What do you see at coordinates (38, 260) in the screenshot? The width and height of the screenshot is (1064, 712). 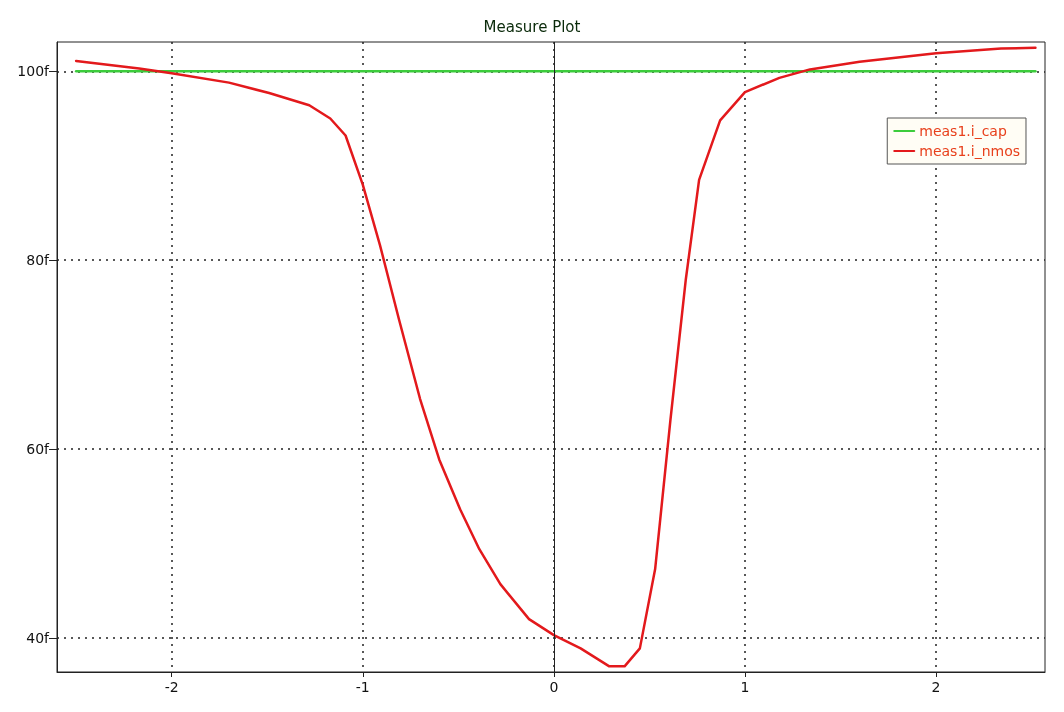 I see `y-tick-label: 80f` at bounding box center [38, 260].